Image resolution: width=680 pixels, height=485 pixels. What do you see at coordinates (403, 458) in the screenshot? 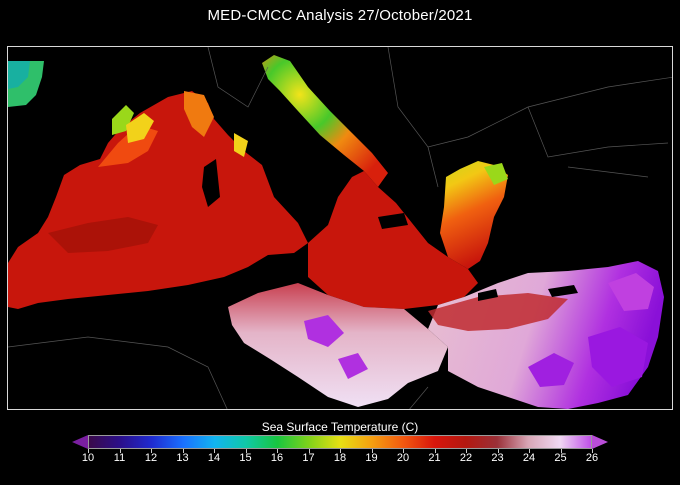
I see `colorbar-tick-label: 20` at bounding box center [403, 458].